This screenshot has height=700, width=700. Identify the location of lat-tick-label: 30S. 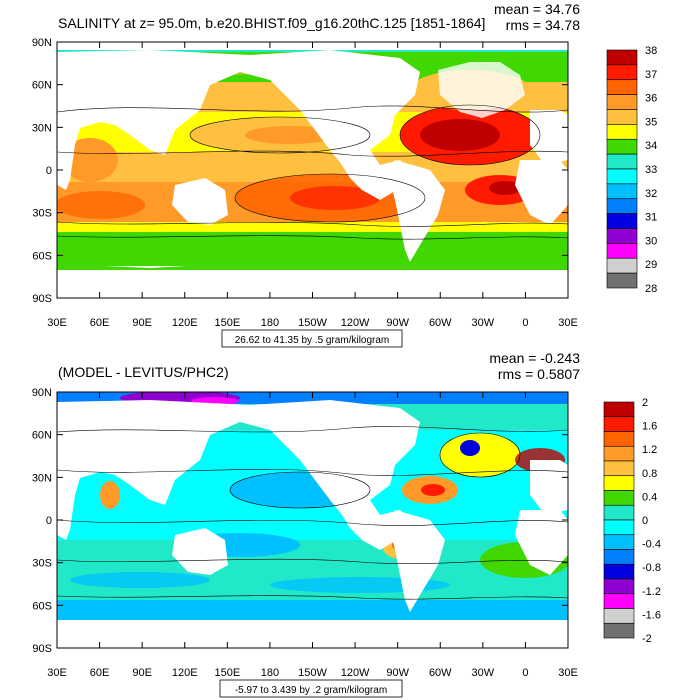
(42, 214).